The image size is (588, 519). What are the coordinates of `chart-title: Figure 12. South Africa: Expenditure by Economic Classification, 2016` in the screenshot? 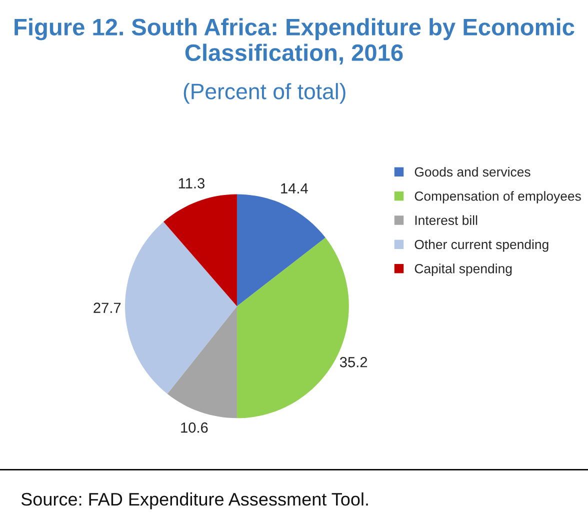 It's located at (294, 41).